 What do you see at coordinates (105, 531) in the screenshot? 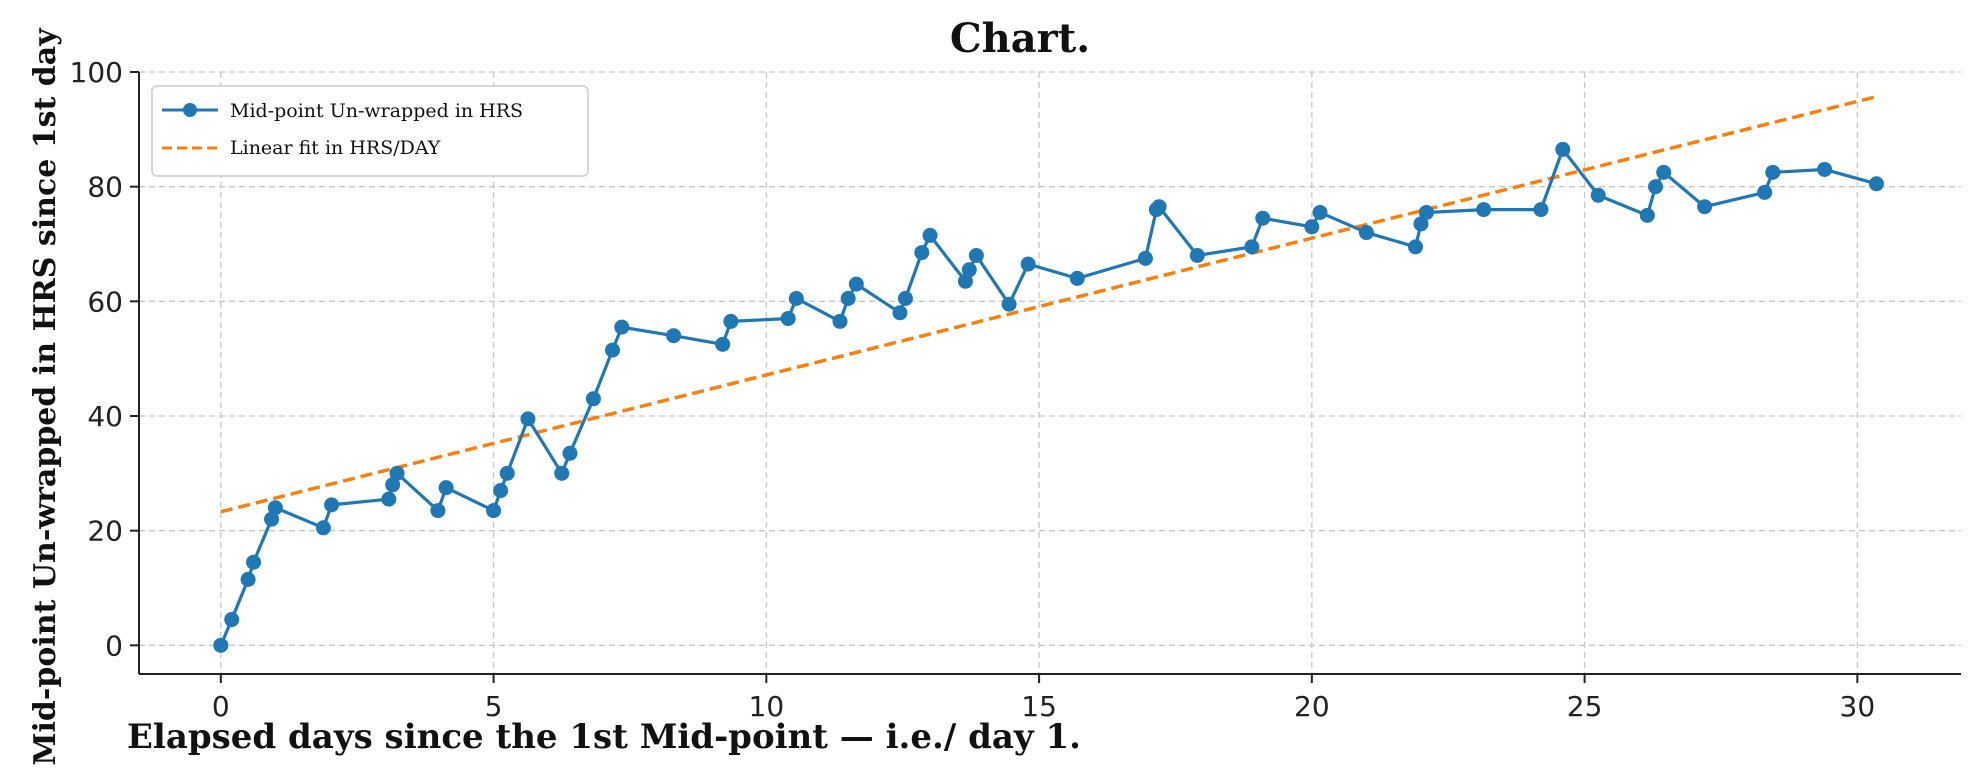
I see `y-tick-label: 20` at bounding box center [105, 531].